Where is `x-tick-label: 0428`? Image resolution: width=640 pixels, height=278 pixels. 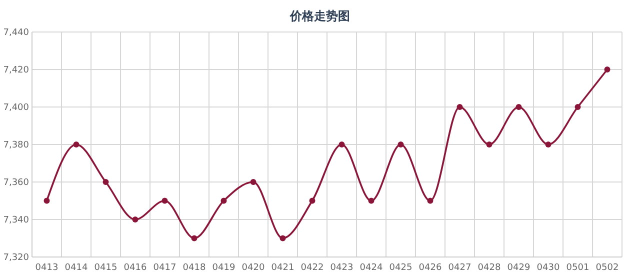
x-tick-label: 0428 is located at coordinates (489, 268).